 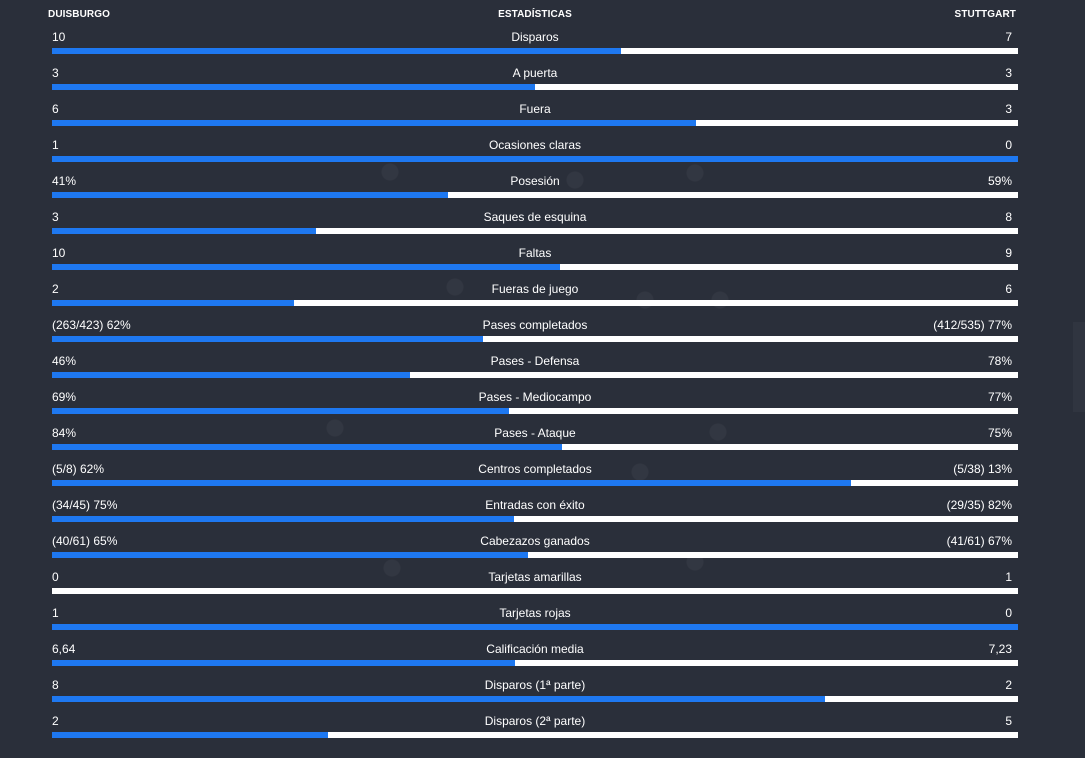 What do you see at coordinates (535, 514) in the screenshot?
I see `stat-row: Entradas con éxito (34/45) 75% (29/35) 82%` at bounding box center [535, 514].